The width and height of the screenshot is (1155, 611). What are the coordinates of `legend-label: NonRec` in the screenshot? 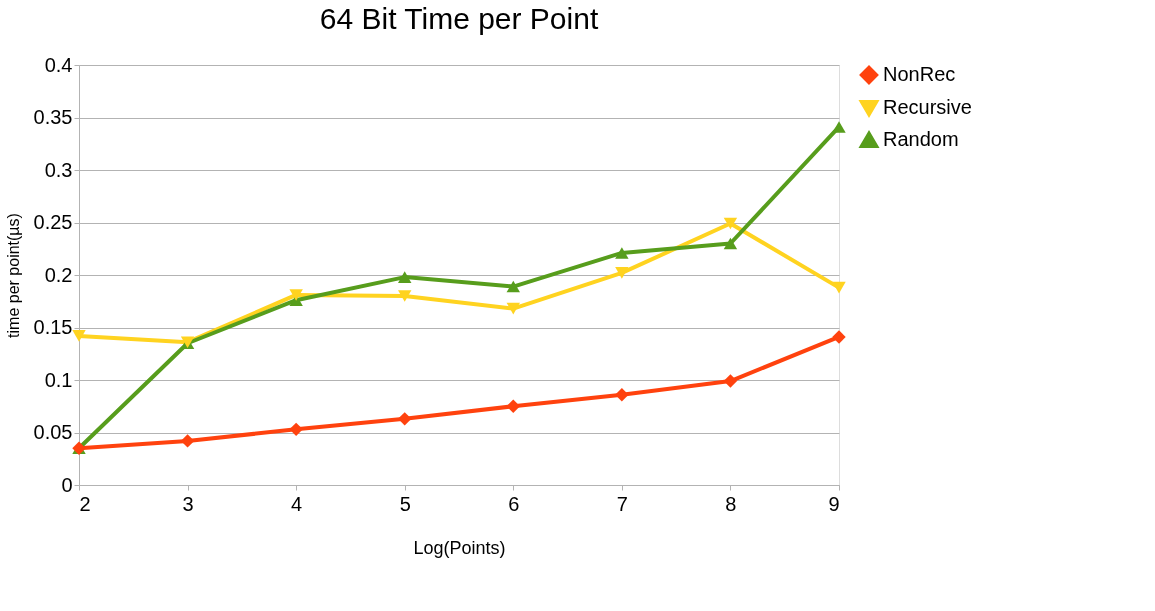 It's located at (919, 74).